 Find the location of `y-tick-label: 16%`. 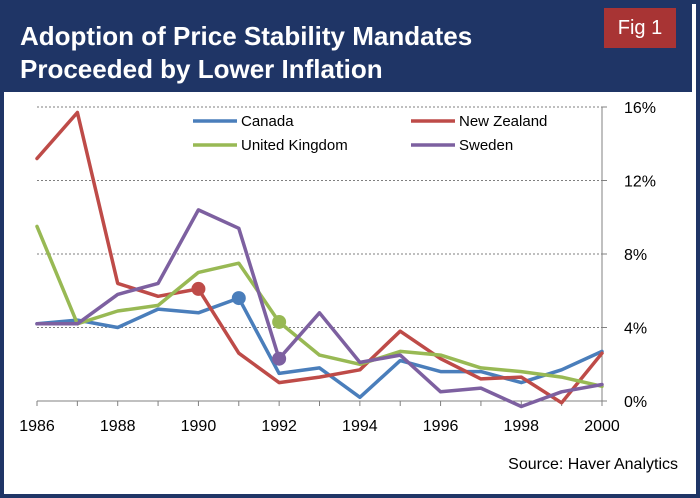

y-tick-label: 16% is located at coordinates (640, 108).